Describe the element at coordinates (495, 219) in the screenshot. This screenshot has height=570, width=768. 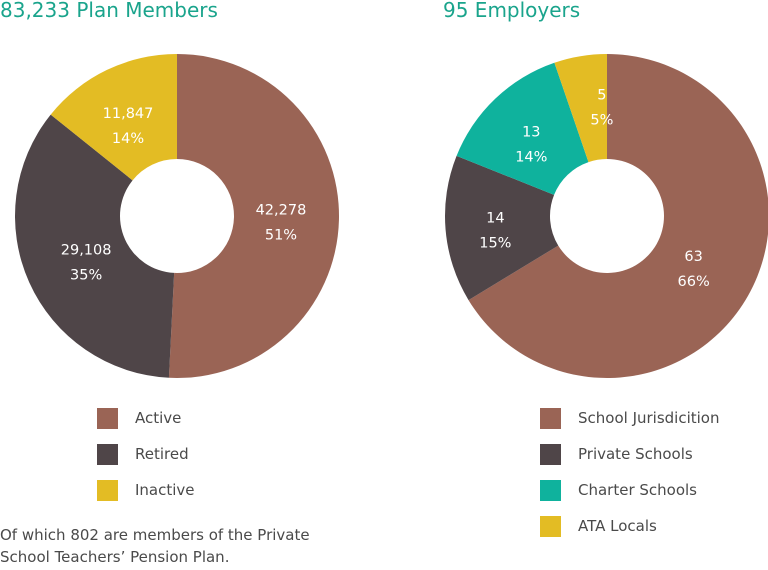
I see `slice-value-label-private-schools: 14` at that location.